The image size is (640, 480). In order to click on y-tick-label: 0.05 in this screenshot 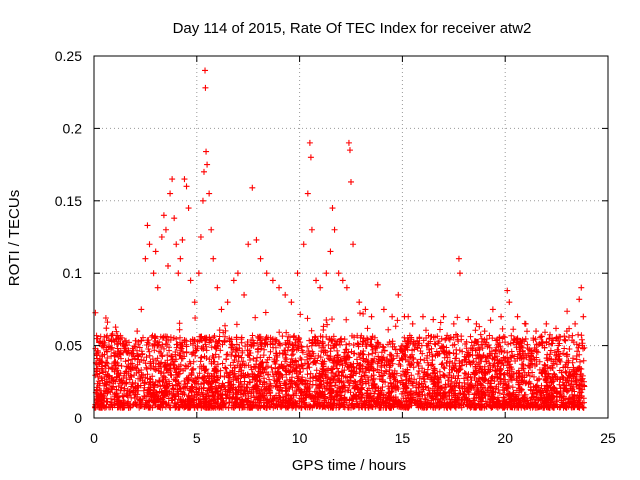, I will do `click(68, 346)`.